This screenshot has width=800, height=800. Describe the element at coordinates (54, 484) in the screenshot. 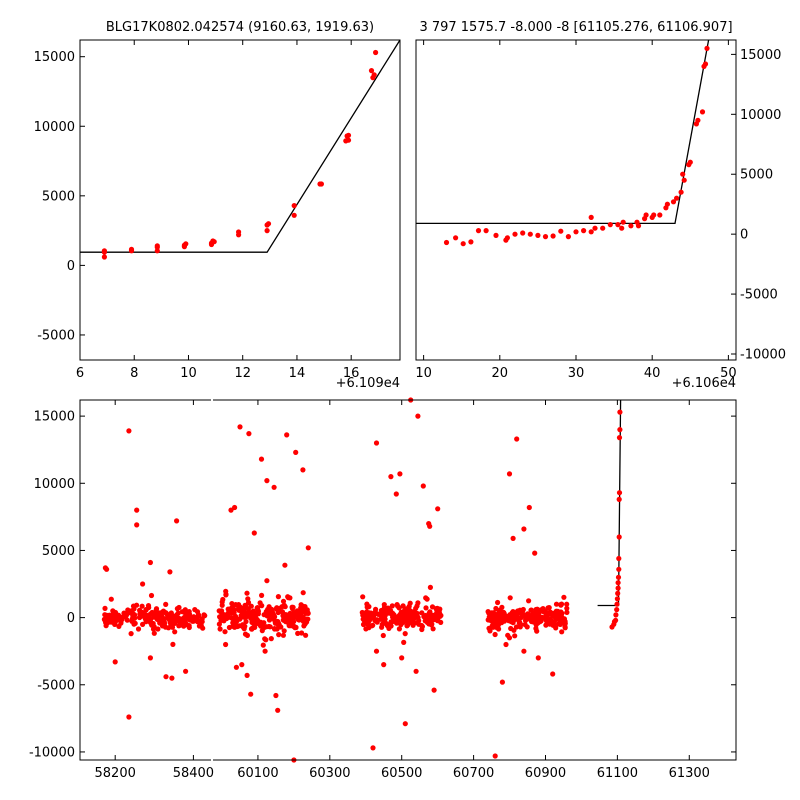

I see `bottom-ytick-label-1: 10000` at that location.